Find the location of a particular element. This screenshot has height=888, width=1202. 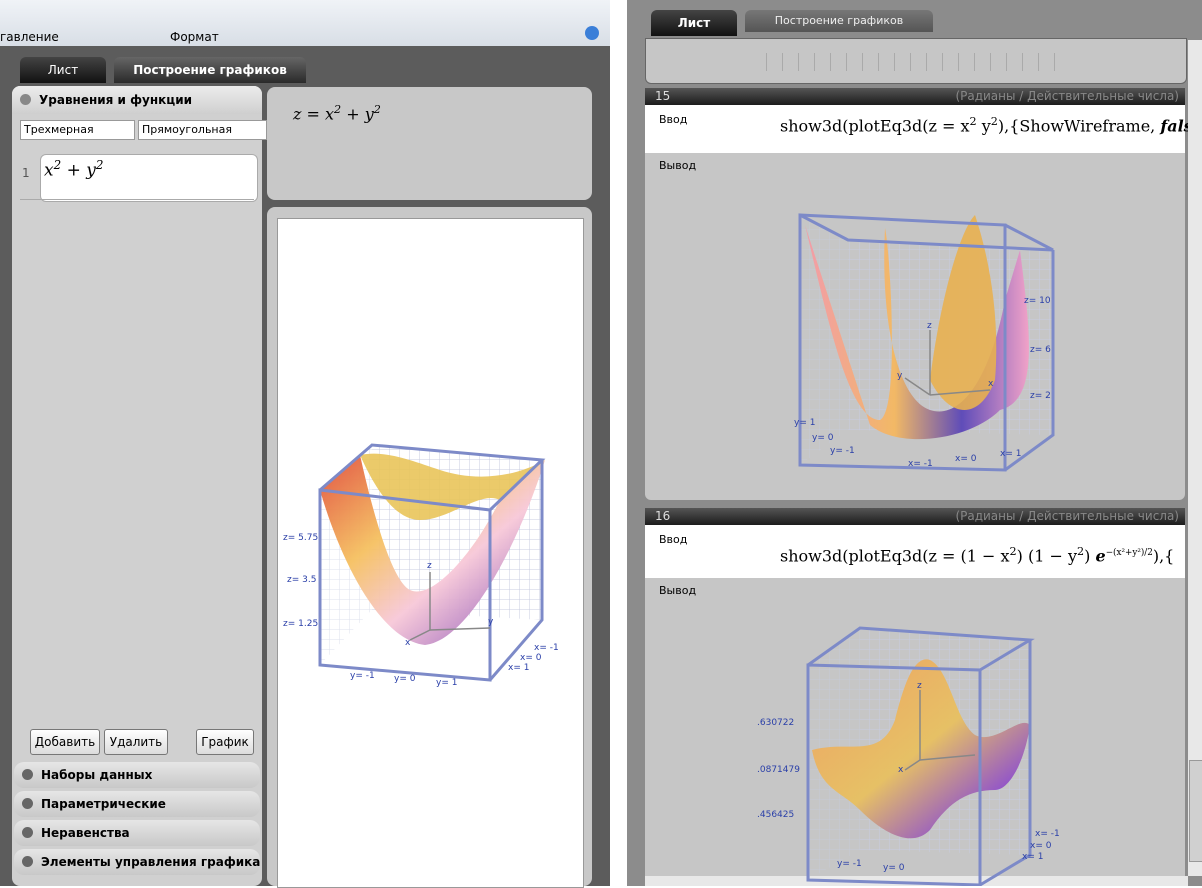

cell-header: 16 (Радианы / Действительные числа) is located at coordinates (915, 516).